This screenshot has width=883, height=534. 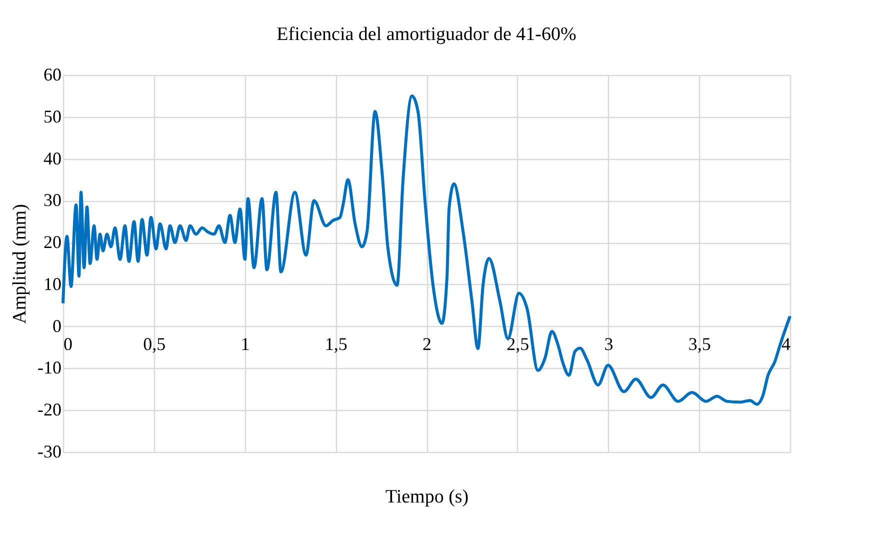 I want to click on x-tick-label: 3,5, so click(x=699, y=344).